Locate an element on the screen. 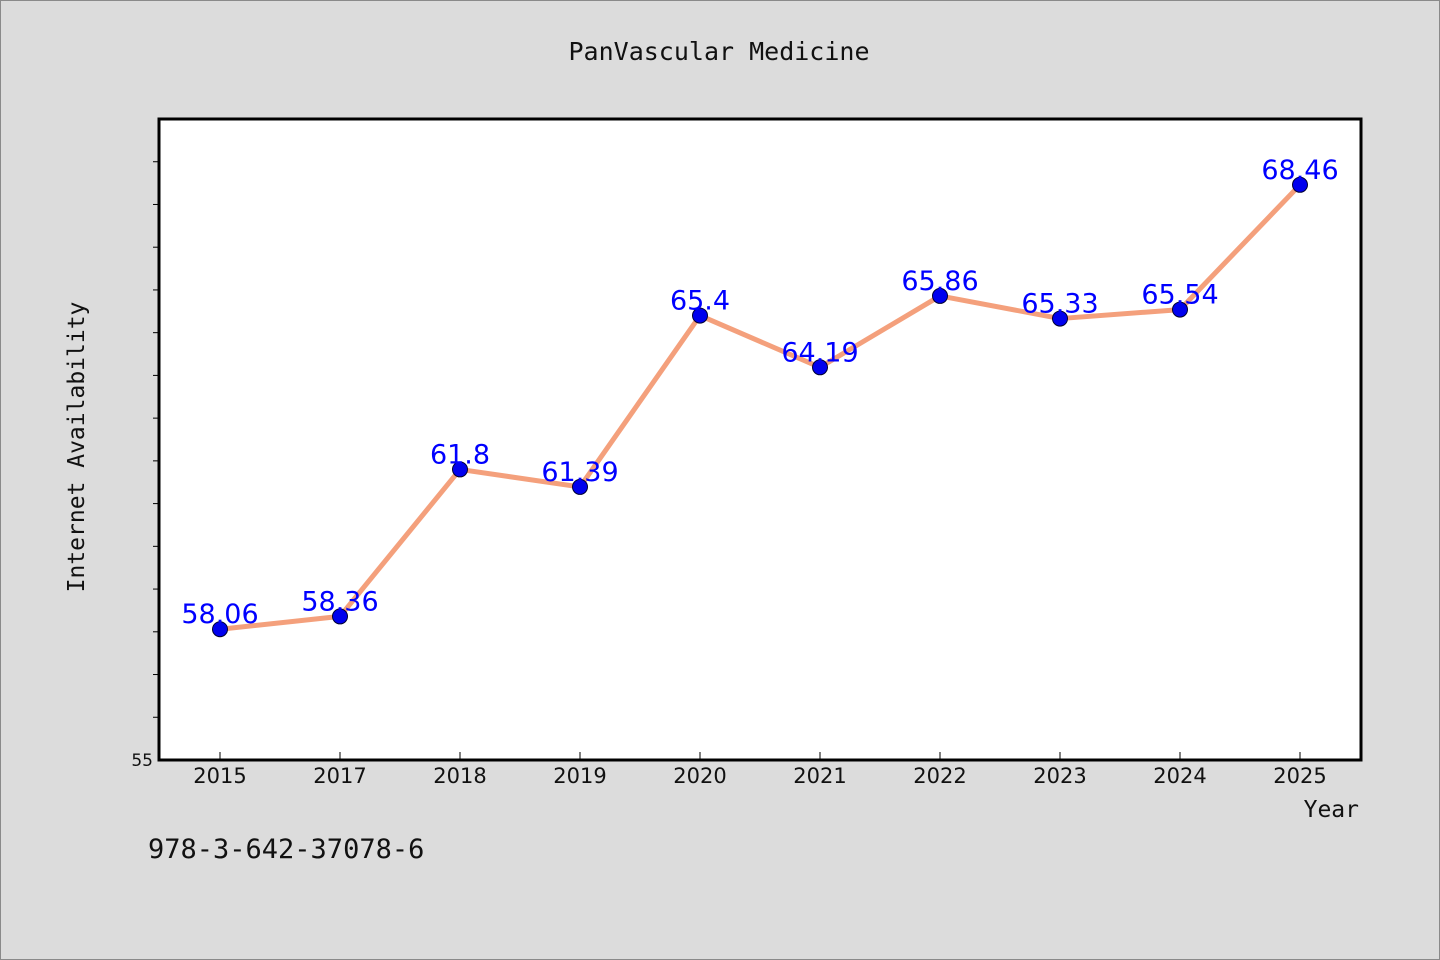  isbn-text: 978-3-642-37078-6 is located at coordinates (286, 849).